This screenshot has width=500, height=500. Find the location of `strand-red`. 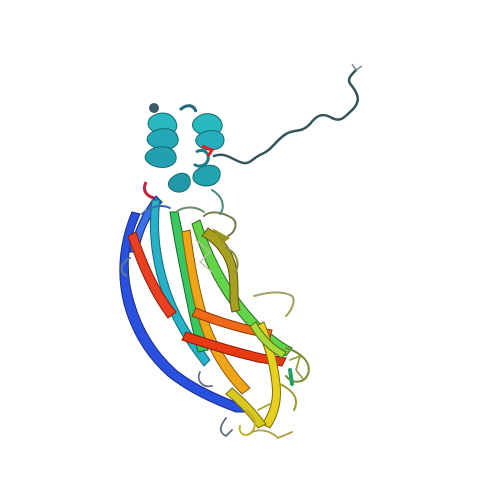

strand-red is located at coordinates (152, 275).